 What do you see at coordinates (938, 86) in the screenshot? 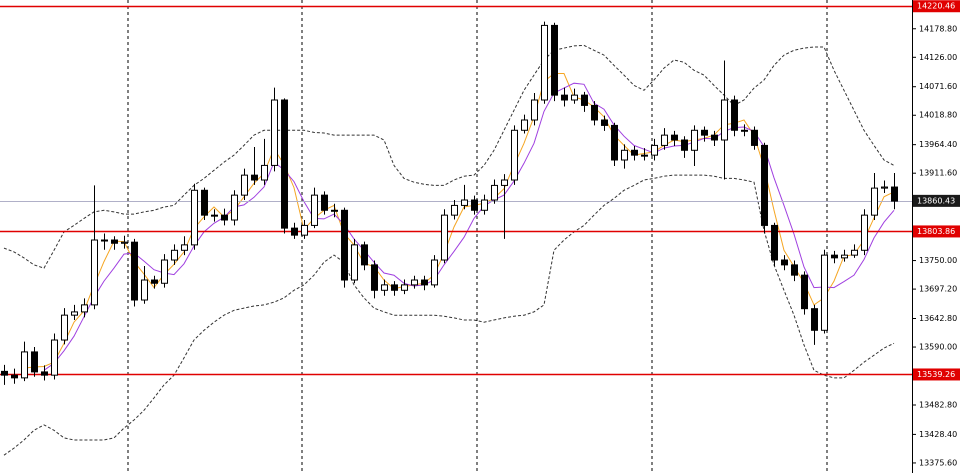
I see `y-tick-label: 14071.60` at bounding box center [938, 86].